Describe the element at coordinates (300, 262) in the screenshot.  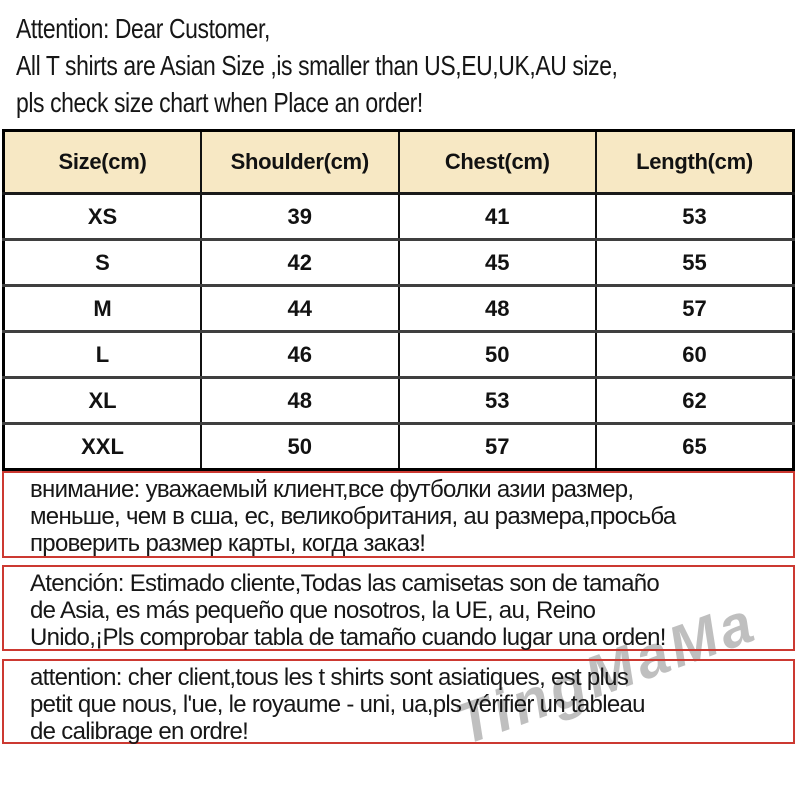
I see `cell-shoulder: 42` at that location.